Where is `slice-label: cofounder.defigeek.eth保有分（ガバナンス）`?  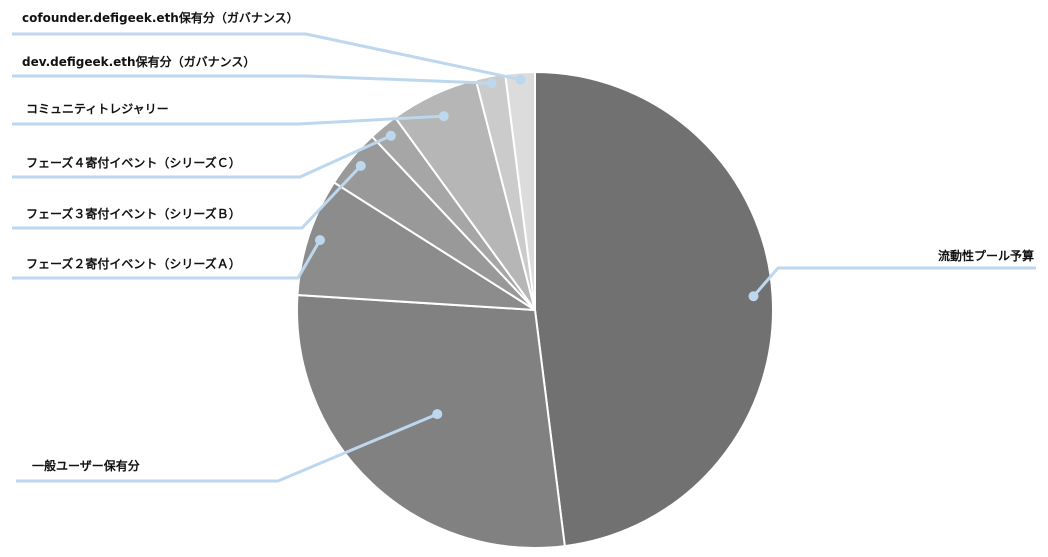 slice-label: cofounder.defigeek.eth保有分（ガバナンス） is located at coordinates (160, 17).